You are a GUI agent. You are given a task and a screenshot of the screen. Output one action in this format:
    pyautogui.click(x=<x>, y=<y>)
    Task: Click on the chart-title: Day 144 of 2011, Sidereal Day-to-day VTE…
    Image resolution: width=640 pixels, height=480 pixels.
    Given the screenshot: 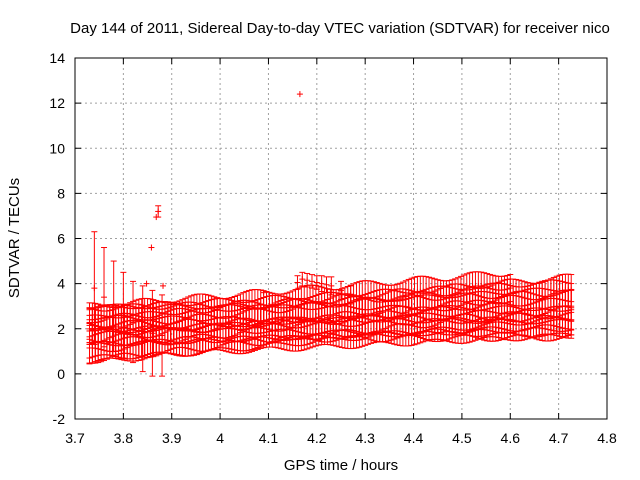 What is the action you would take?
    pyautogui.click(x=340, y=28)
    